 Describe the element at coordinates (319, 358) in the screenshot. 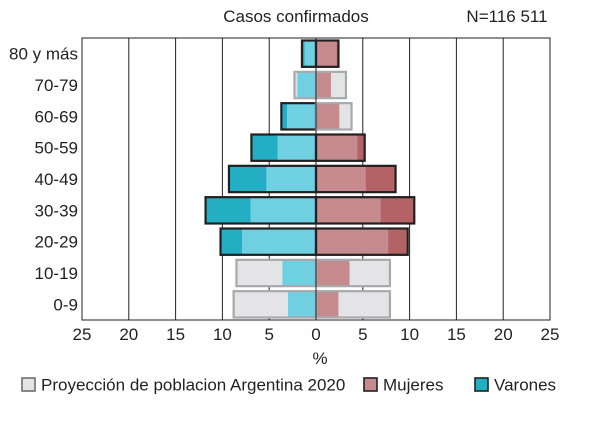

I see `x-axis-label: %` at that location.